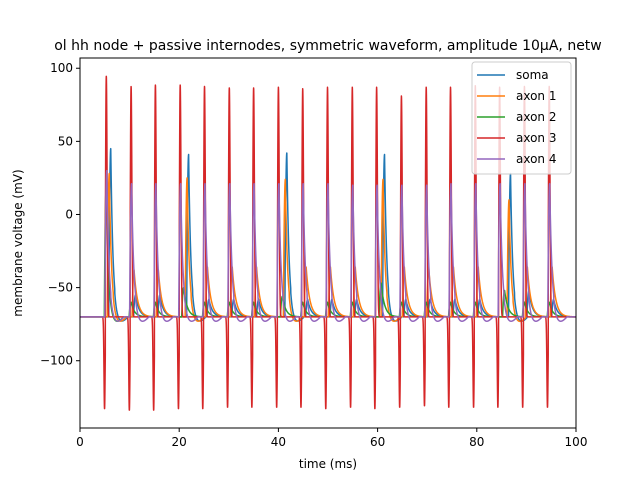 The width and height of the screenshot is (640, 480). Describe the element at coordinates (532, 75) in the screenshot. I see `legend-label: soma` at that location.